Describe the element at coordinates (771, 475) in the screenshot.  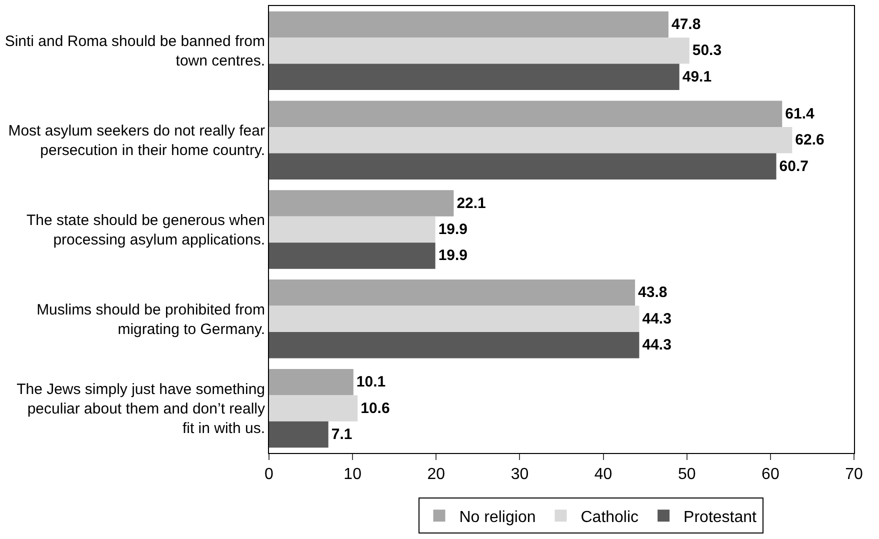
I see `x-tick-label: 60` at that location.